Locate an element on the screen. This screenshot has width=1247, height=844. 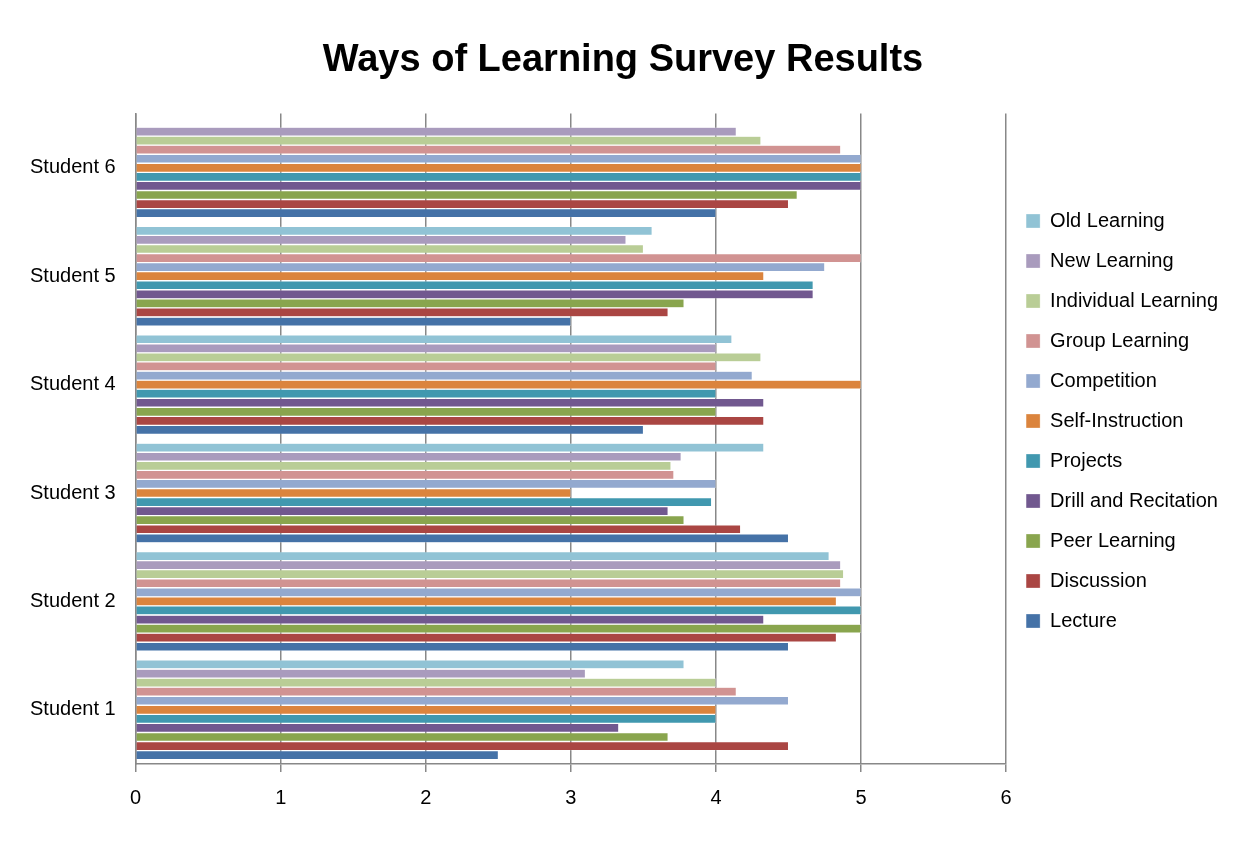
y-tick-label: Student 2 is located at coordinates (73, 599).